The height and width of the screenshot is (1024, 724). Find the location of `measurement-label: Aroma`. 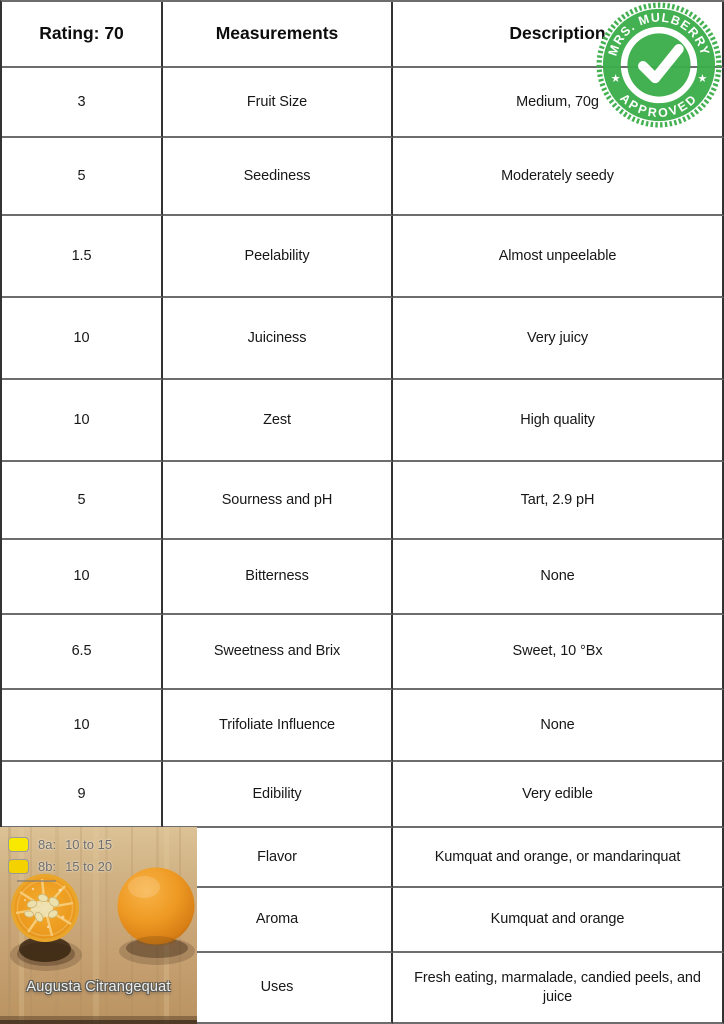

measurement-label: Aroma is located at coordinates (278, 920).